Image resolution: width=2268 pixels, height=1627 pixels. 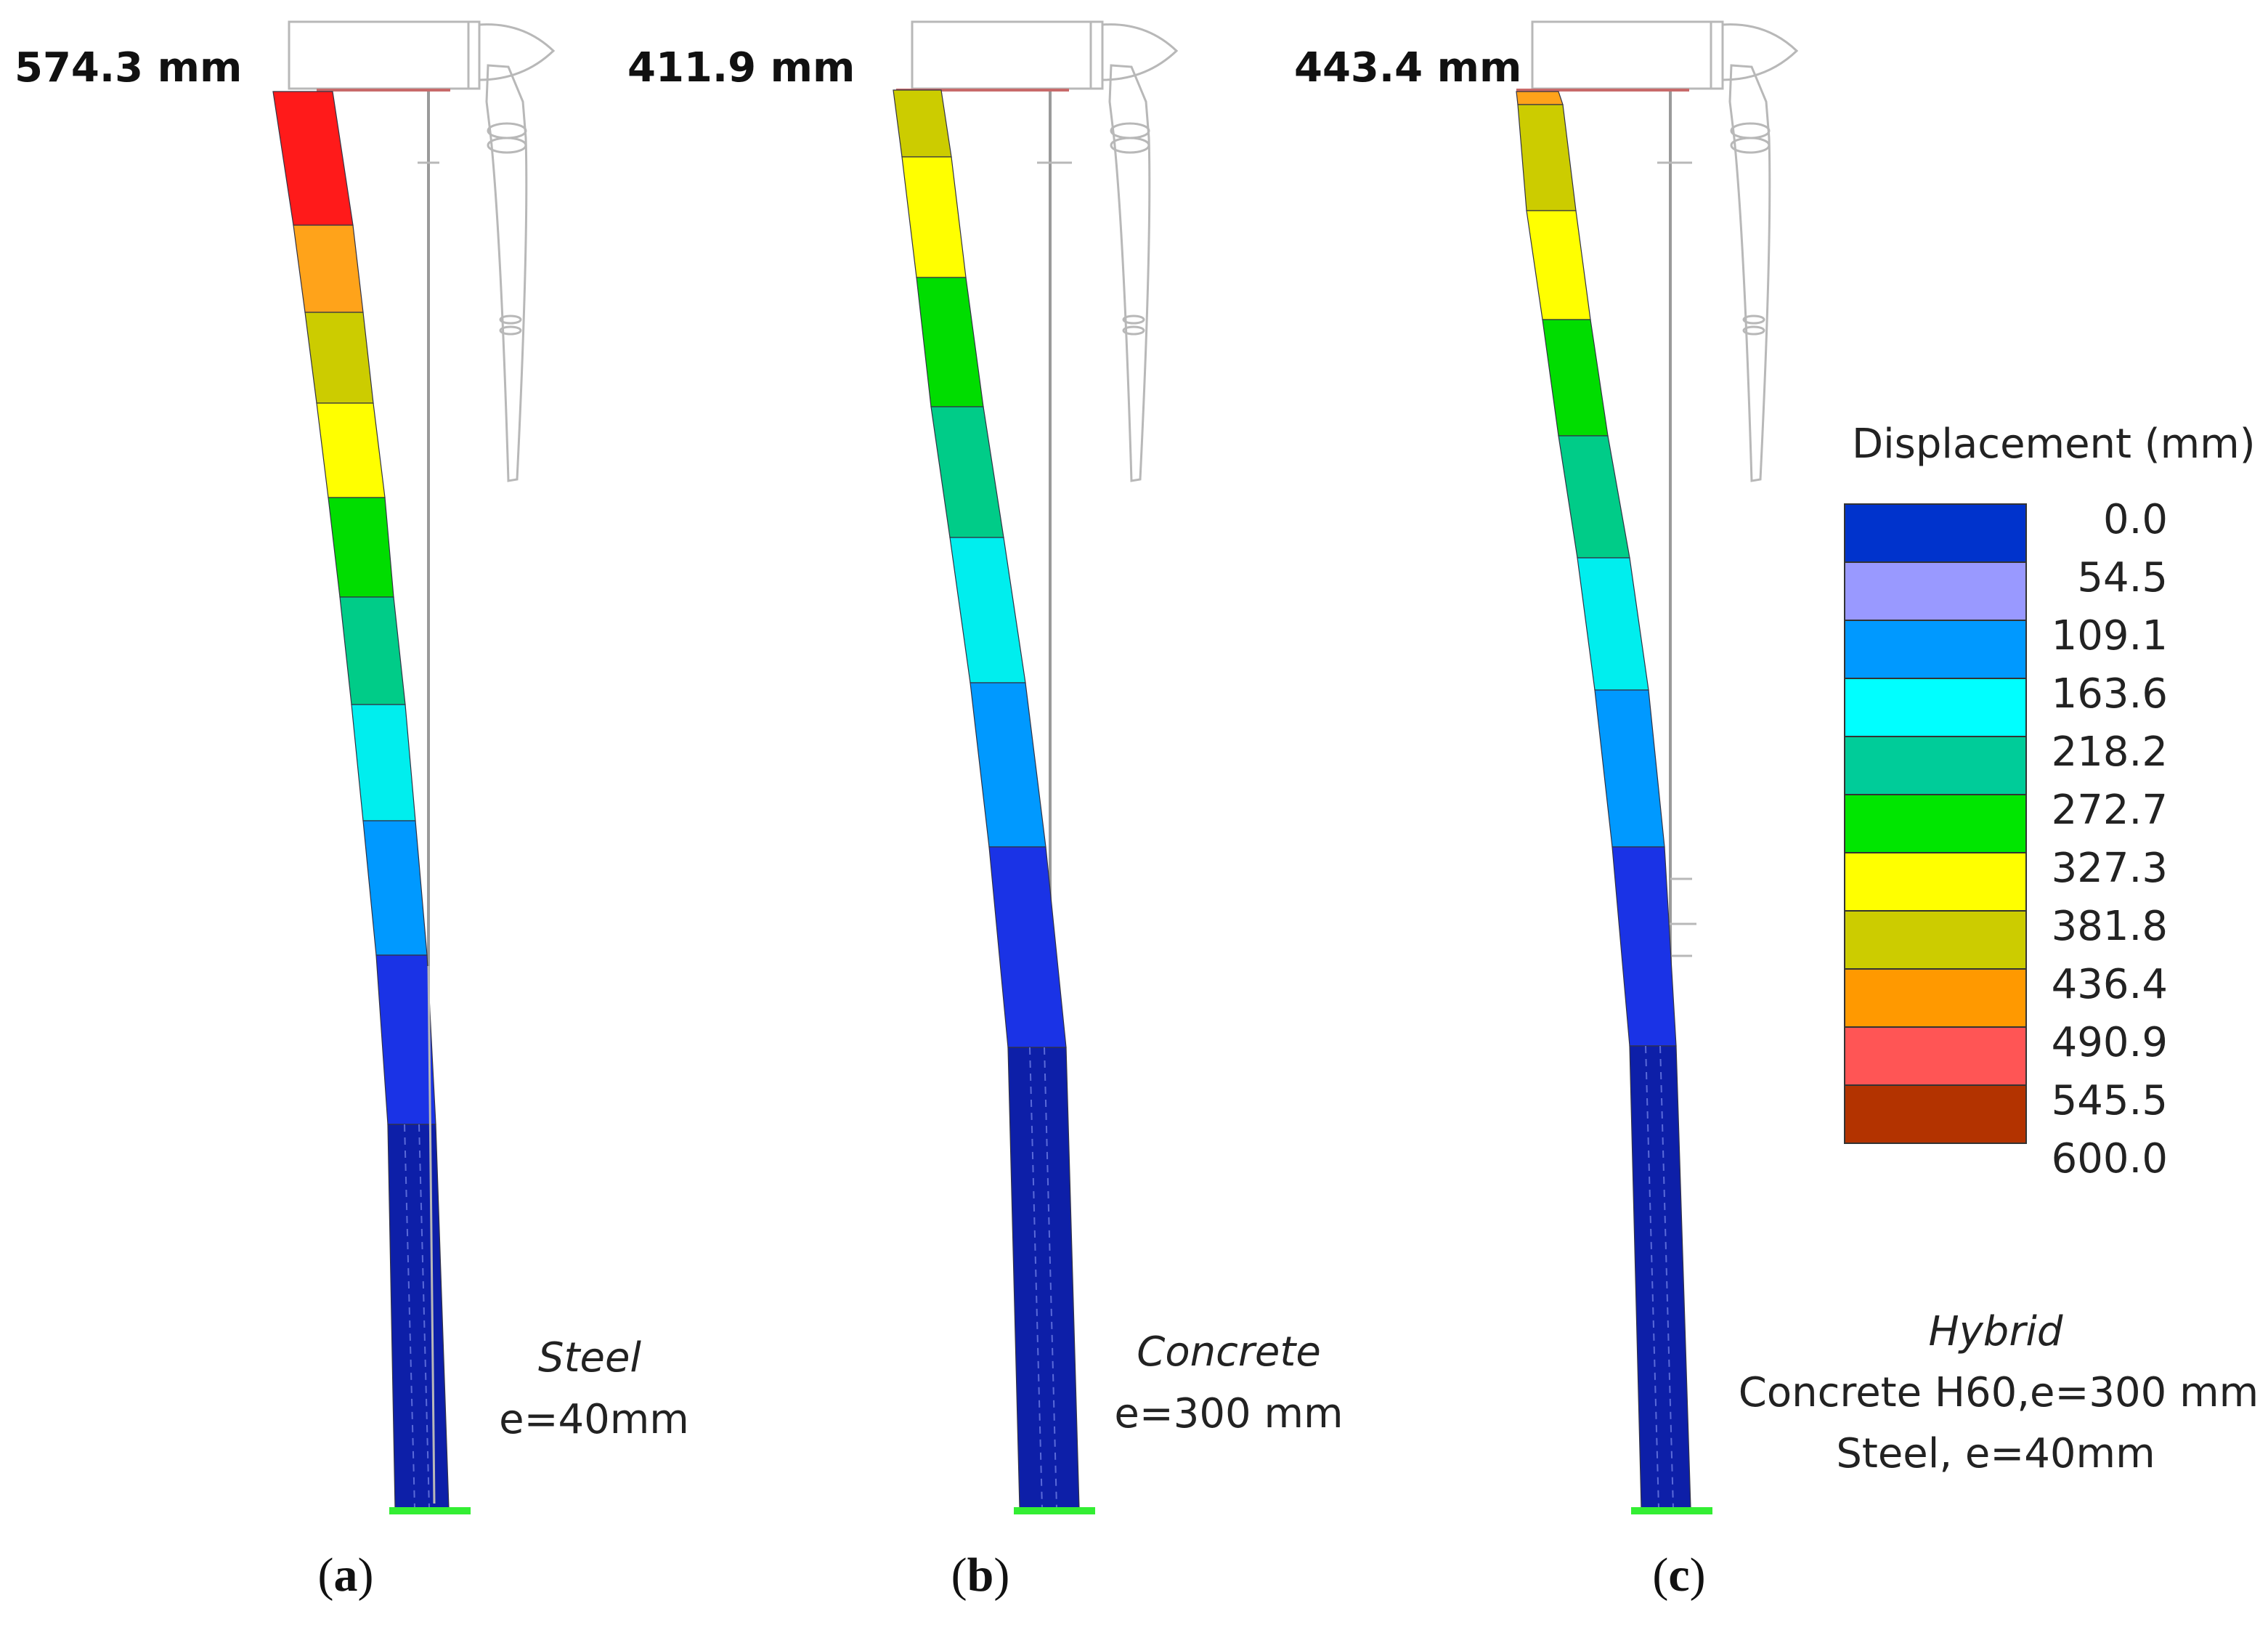 I want to click on tower-base-a, so click(x=430, y=1510).